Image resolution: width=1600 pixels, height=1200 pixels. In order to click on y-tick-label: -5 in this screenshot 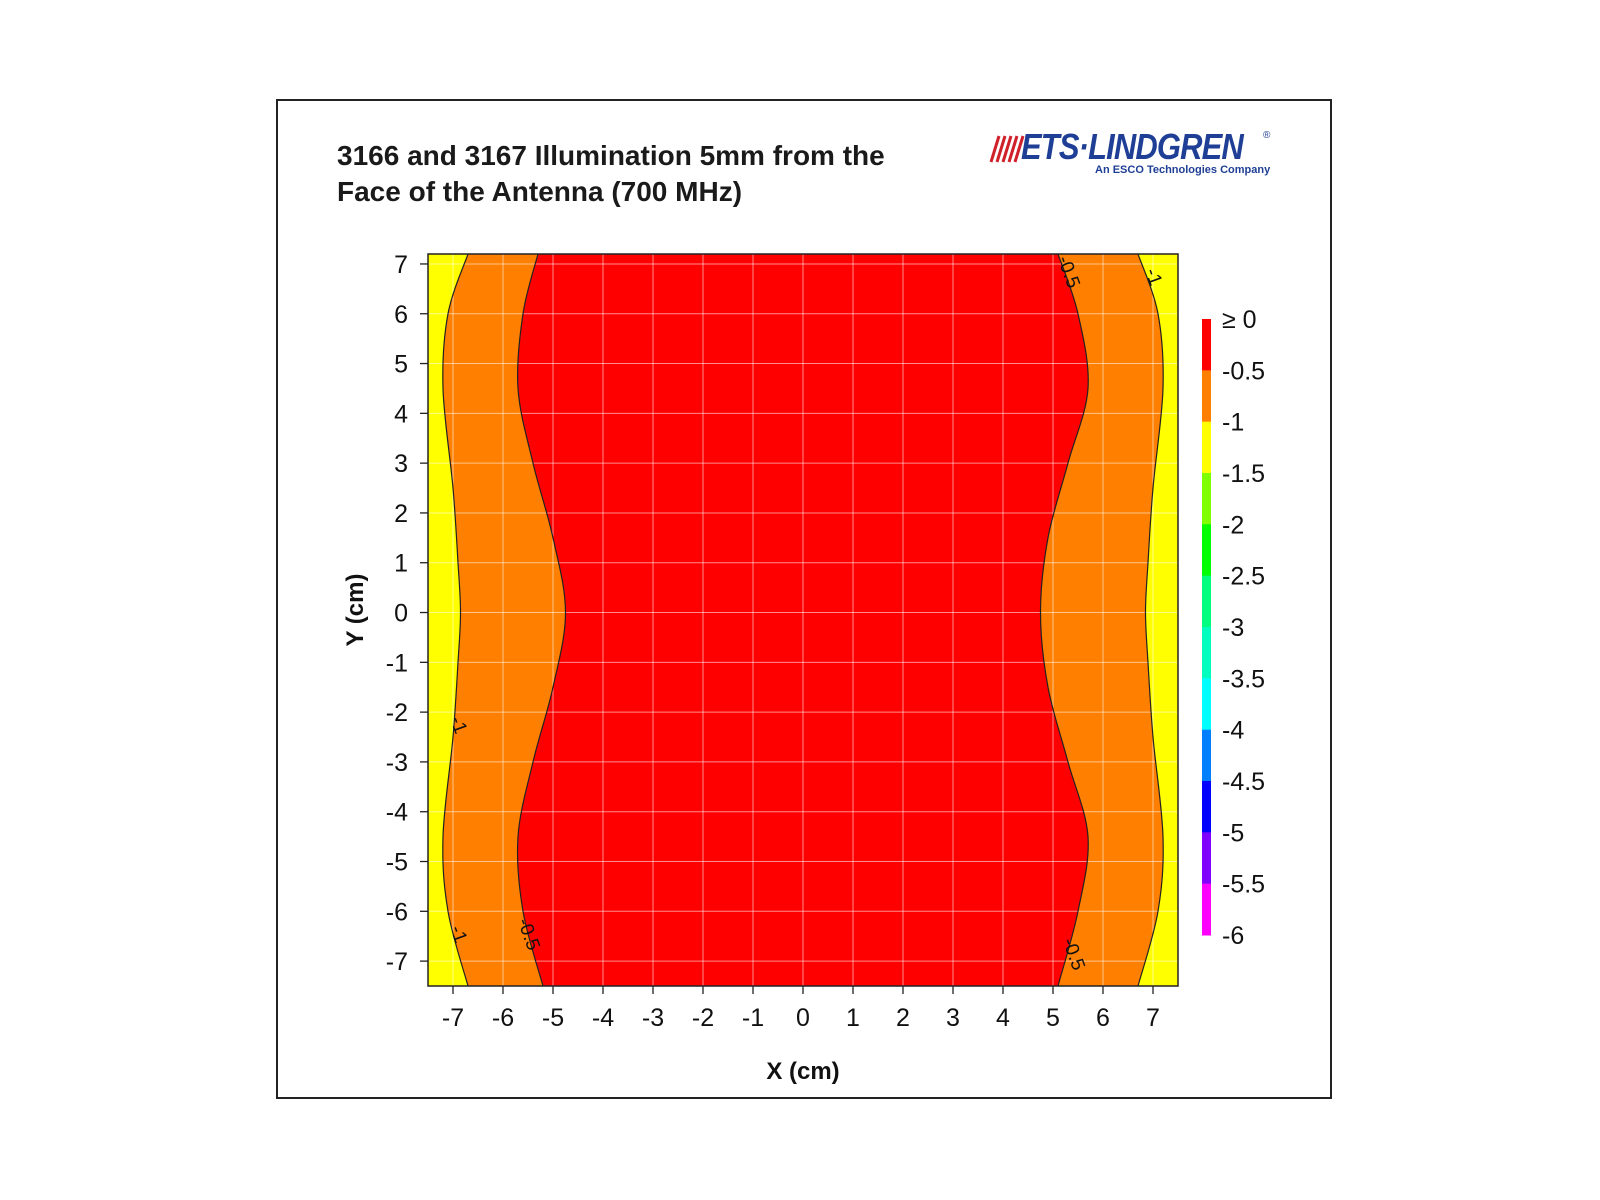, I will do `click(397, 863)`.